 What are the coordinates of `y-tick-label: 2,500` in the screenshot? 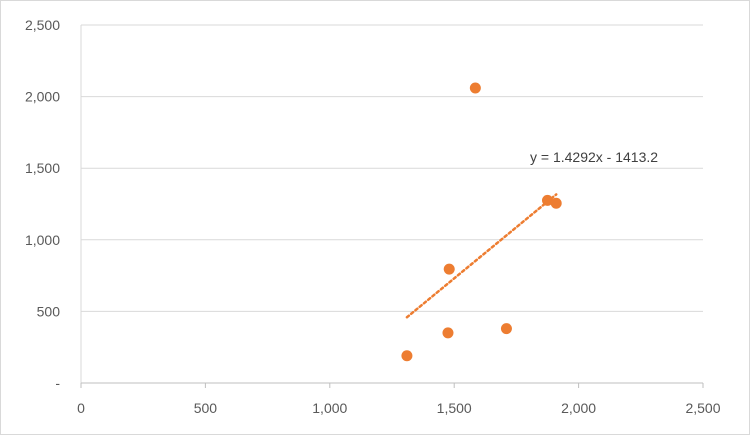 It's located at (42, 25).